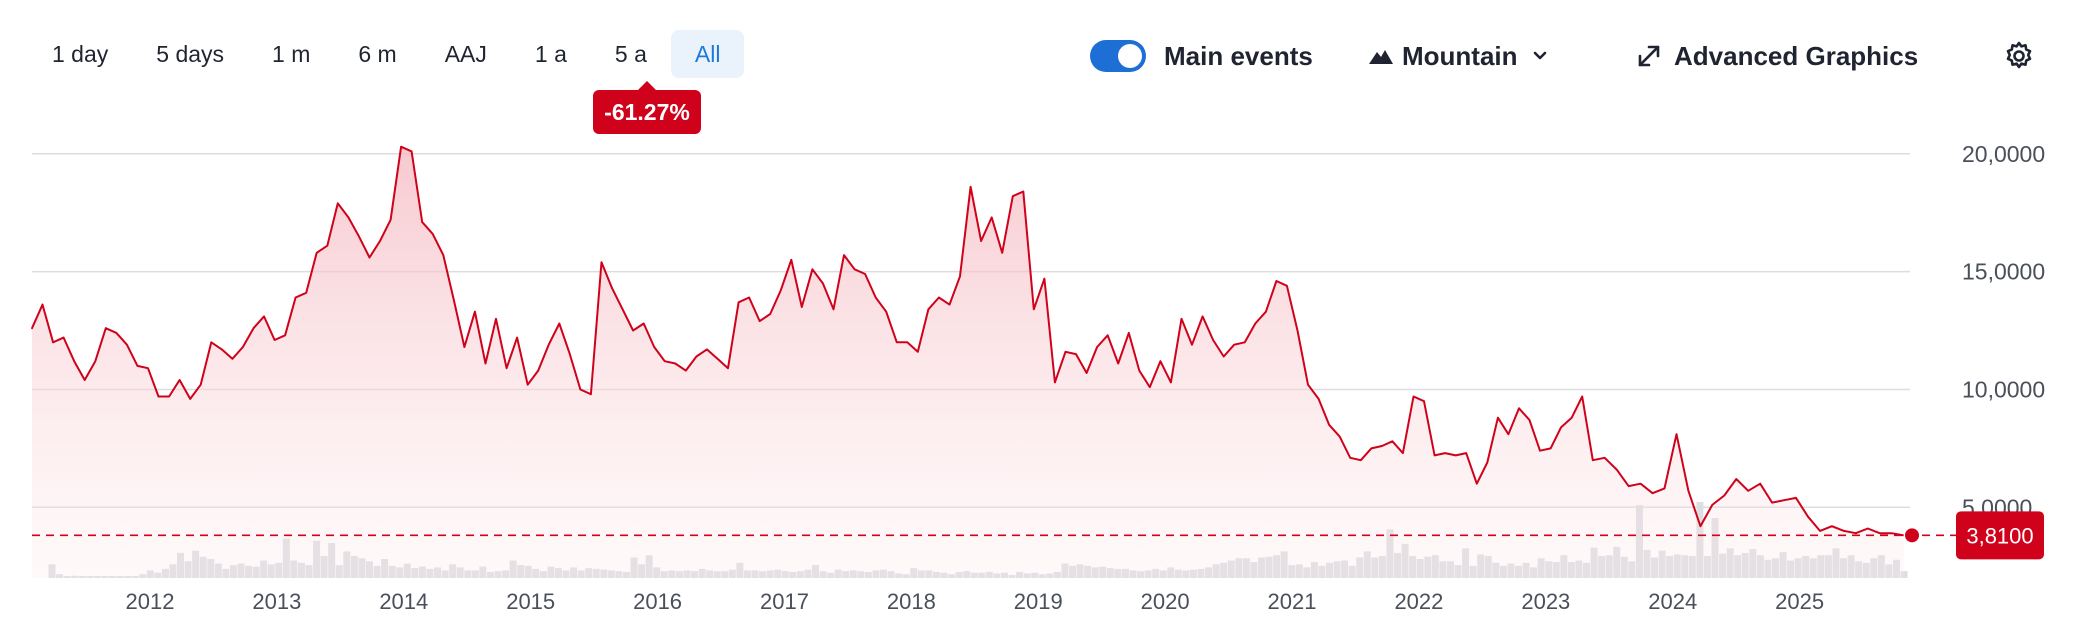 Image resolution: width=2086 pixels, height=644 pixels. I want to click on last-price-dot, so click(1912, 535).